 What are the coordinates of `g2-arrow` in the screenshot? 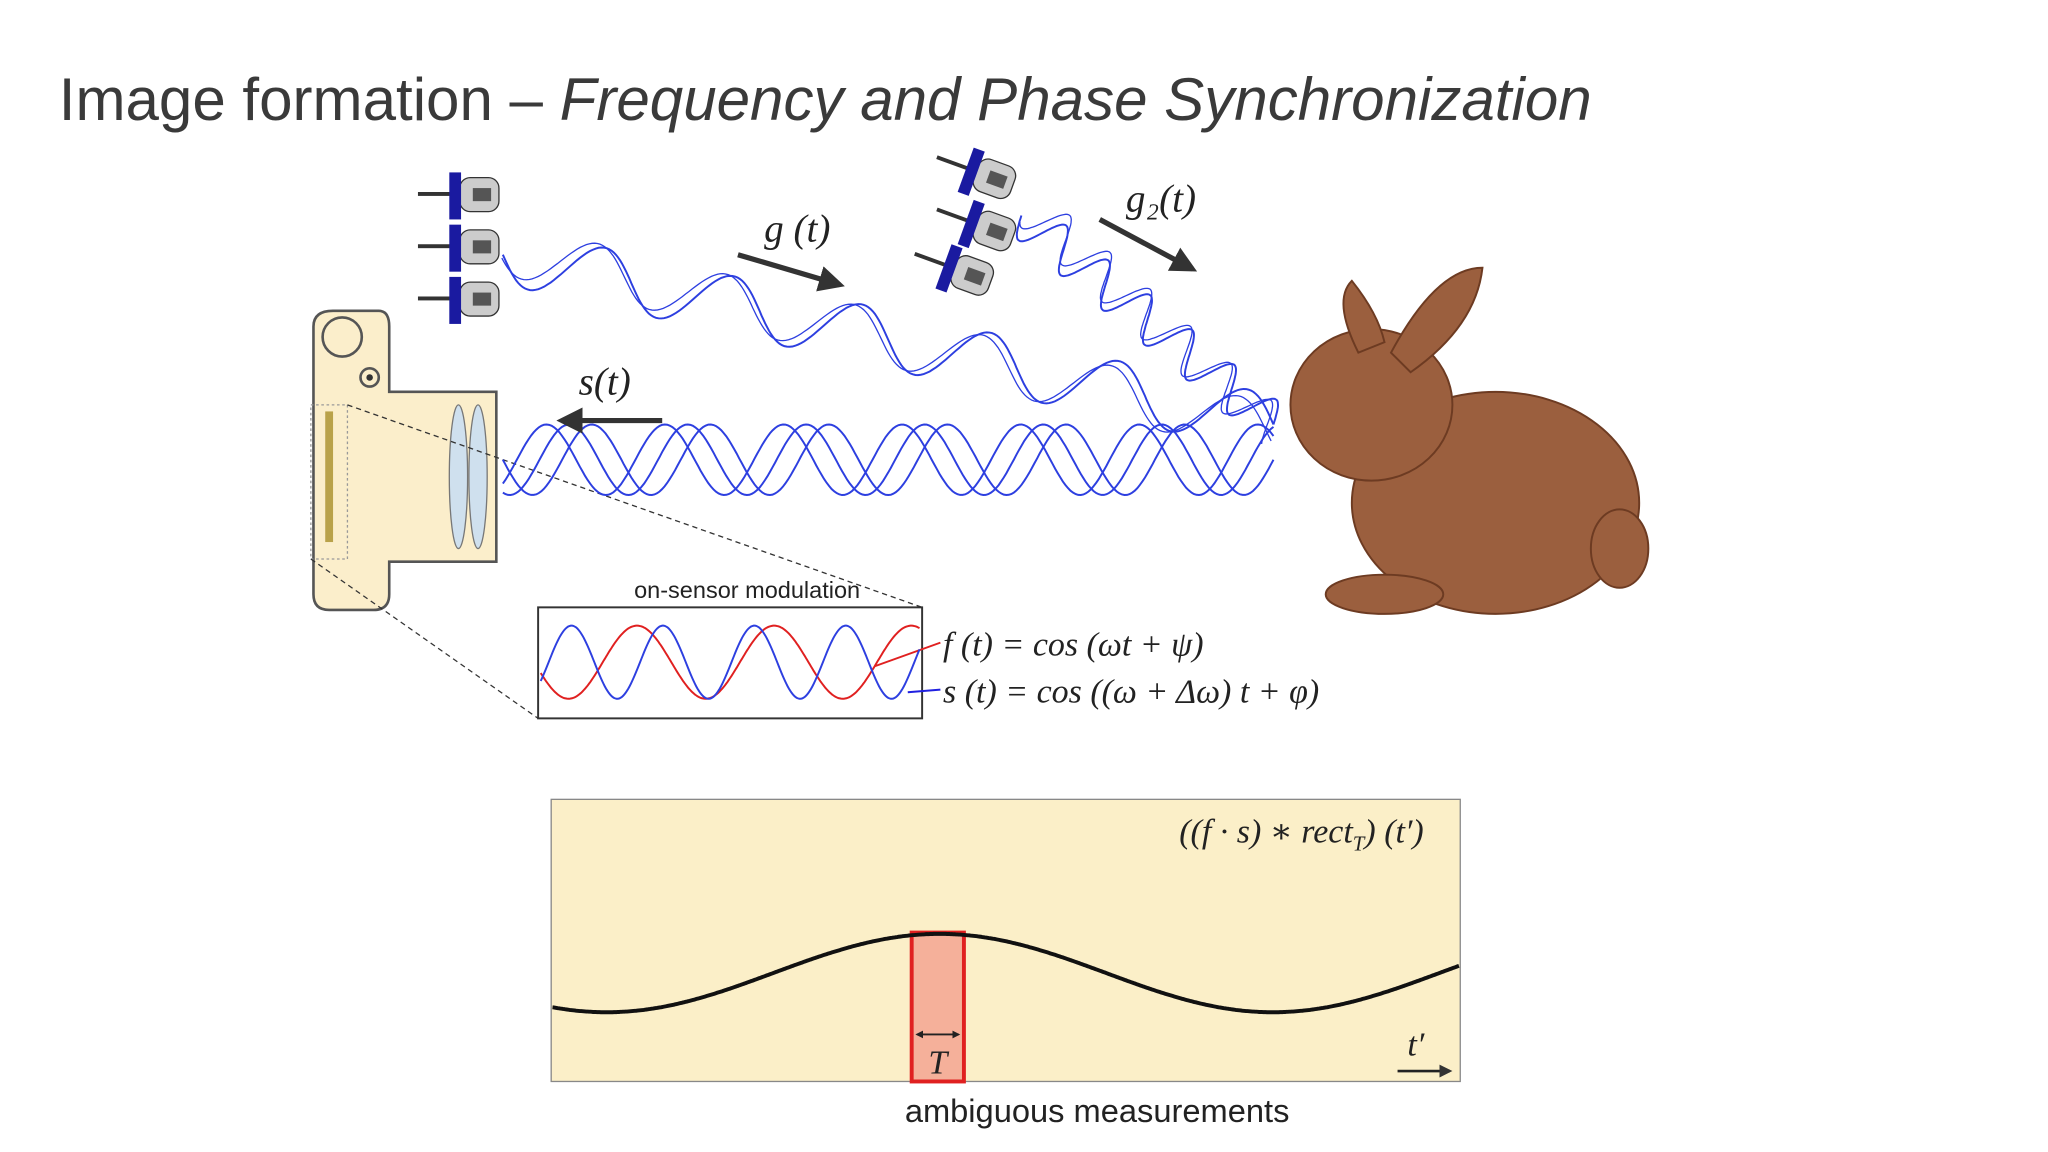 It's located at (1148, 244).